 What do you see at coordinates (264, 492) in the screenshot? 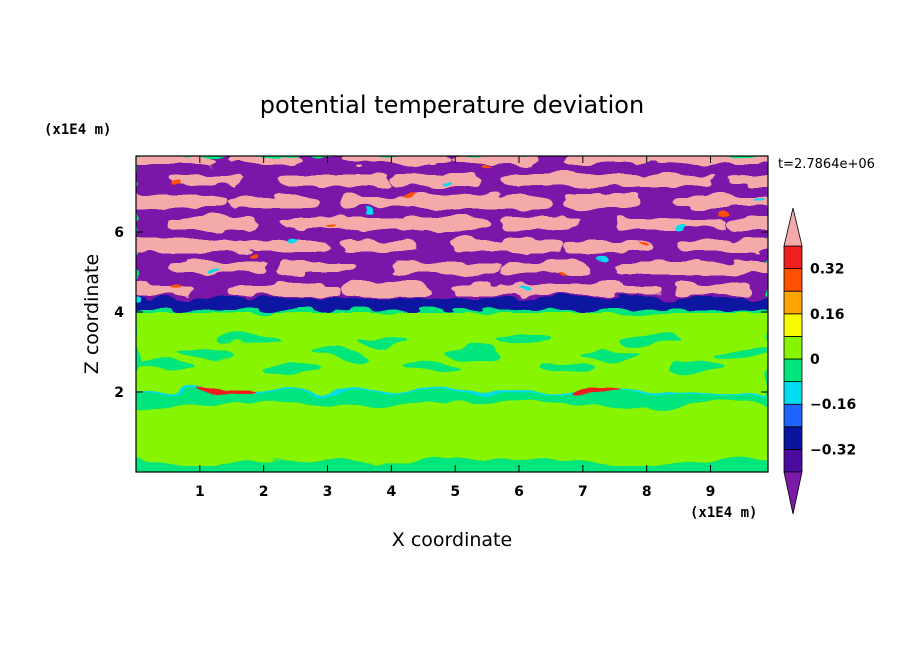
I see `x-tick-label: 2` at bounding box center [264, 492].